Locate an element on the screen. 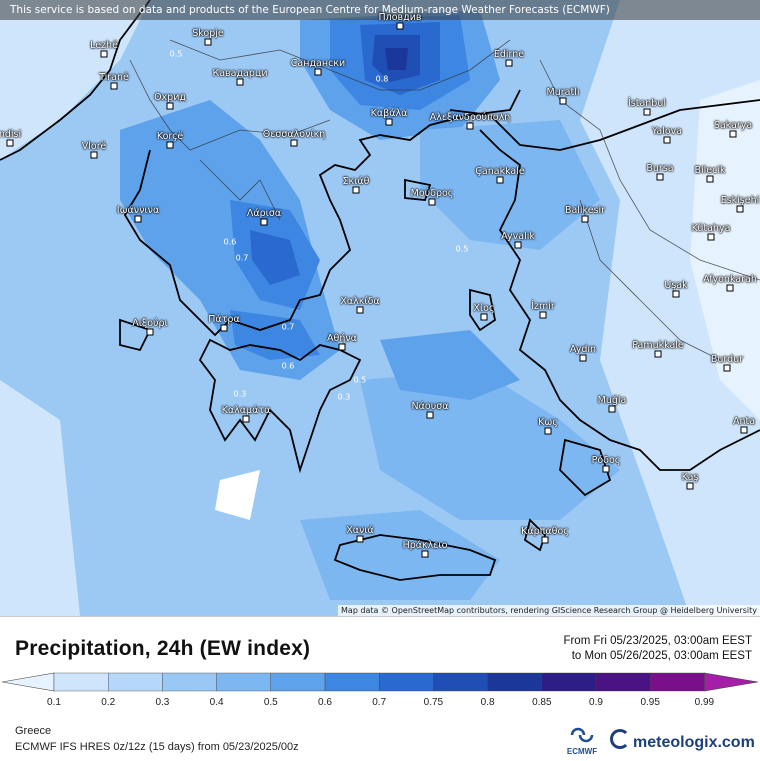  city-label: ndisi is located at coordinates (11, 134).